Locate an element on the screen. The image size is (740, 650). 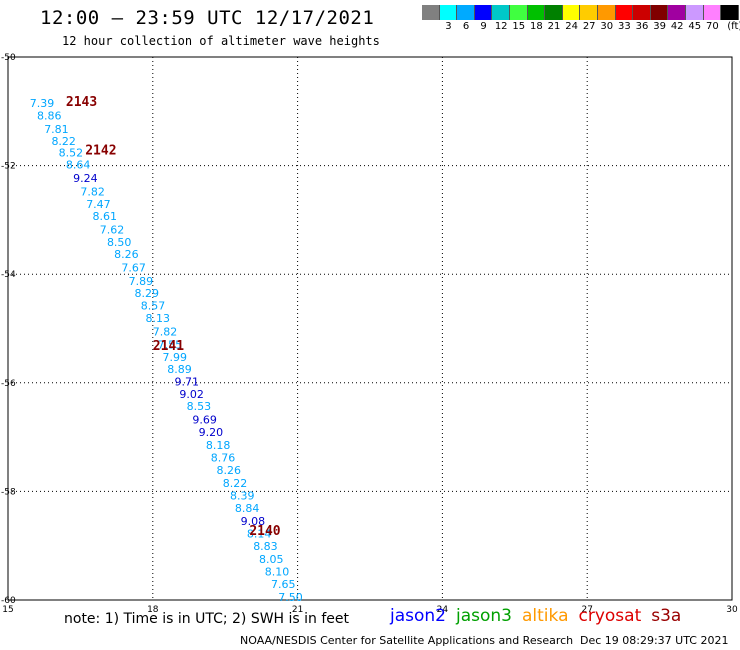
scale-label: 12 is located at coordinates (501, 26).